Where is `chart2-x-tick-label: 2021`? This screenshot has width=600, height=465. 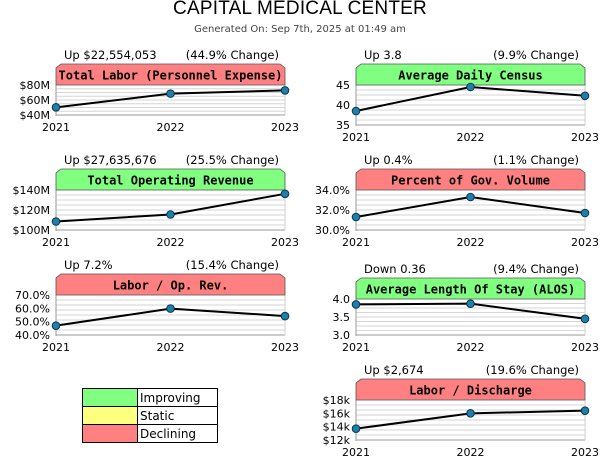 chart2-x-tick-label: 2021 is located at coordinates (356, 137).